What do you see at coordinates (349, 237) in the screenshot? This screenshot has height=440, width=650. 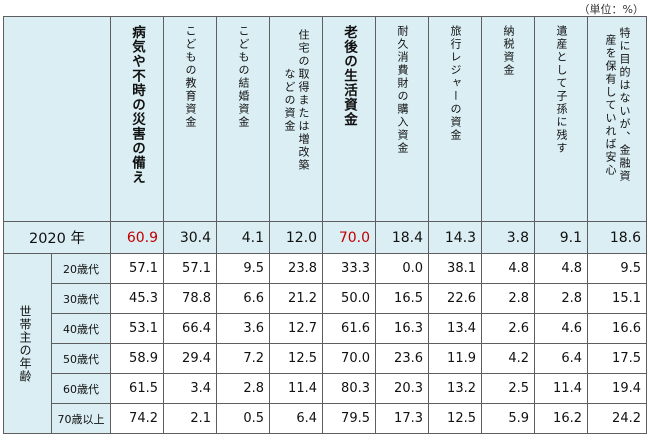 I see `year-value: 70.0` at bounding box center [349, 237].